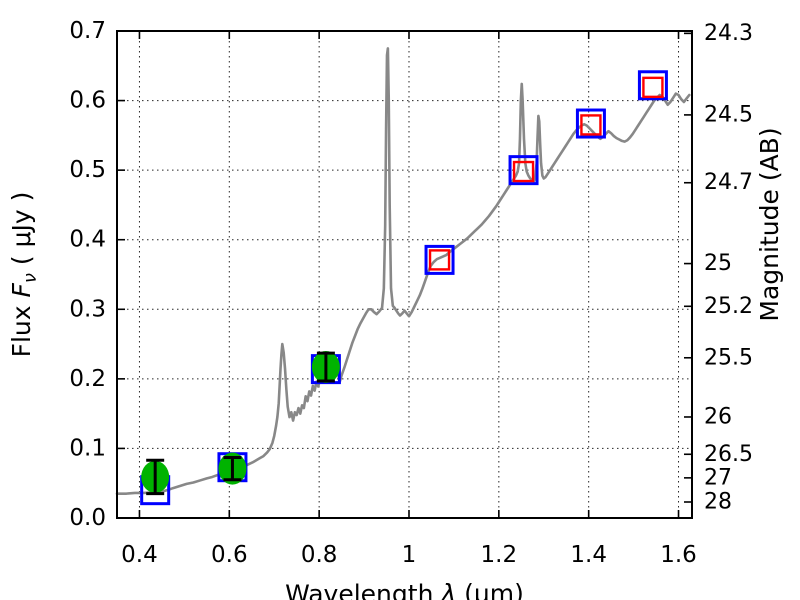 The height and width of the screenshot is (600, 800). What do you see at coordinates (30, 278) in the screenshot?
I see `y-axis-title-subscript: ν` at bounding box center [30, 278].